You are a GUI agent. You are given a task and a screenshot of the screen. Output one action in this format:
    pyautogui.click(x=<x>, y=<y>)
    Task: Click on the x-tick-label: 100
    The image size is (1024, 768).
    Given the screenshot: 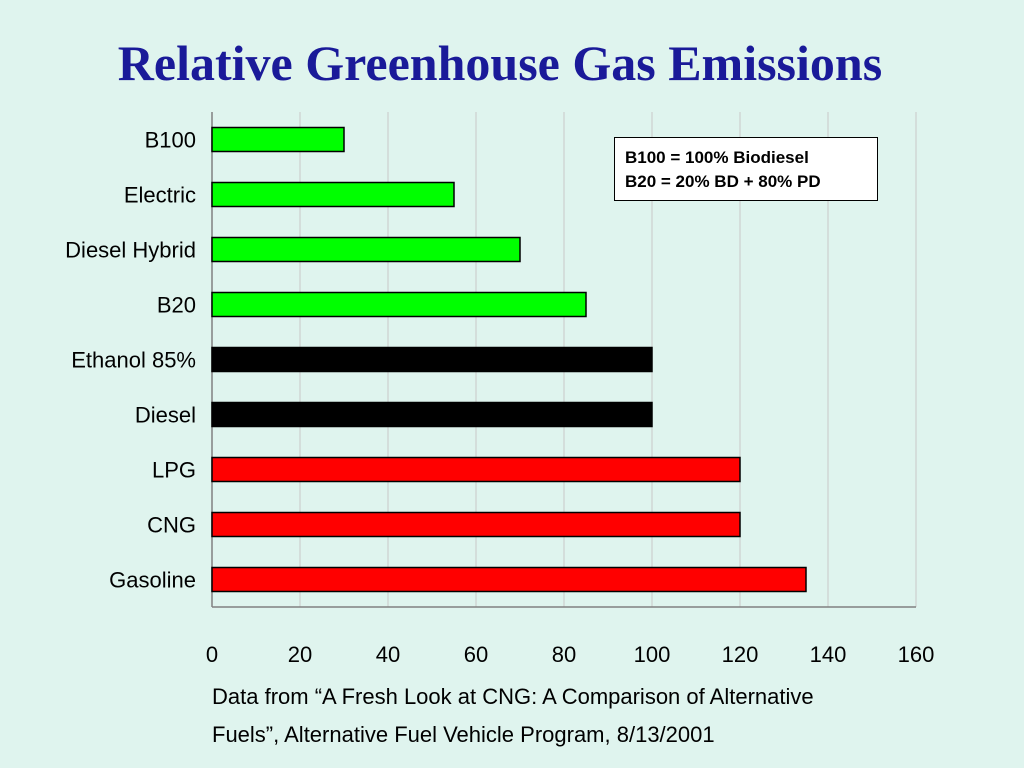 What is the action you would take?
    pyautogui.click(x=652, y=654)
    